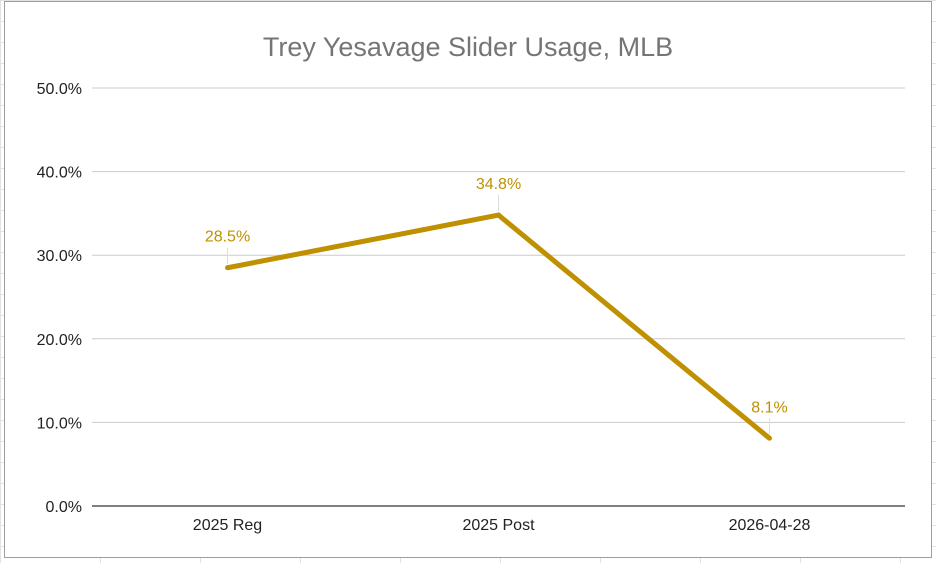 Image resolution: width=936 pixels, height=563 pixels. Describe the element at coordinates (498, 184) in the screenshot. I see `data-label: 34.8%` at that location.